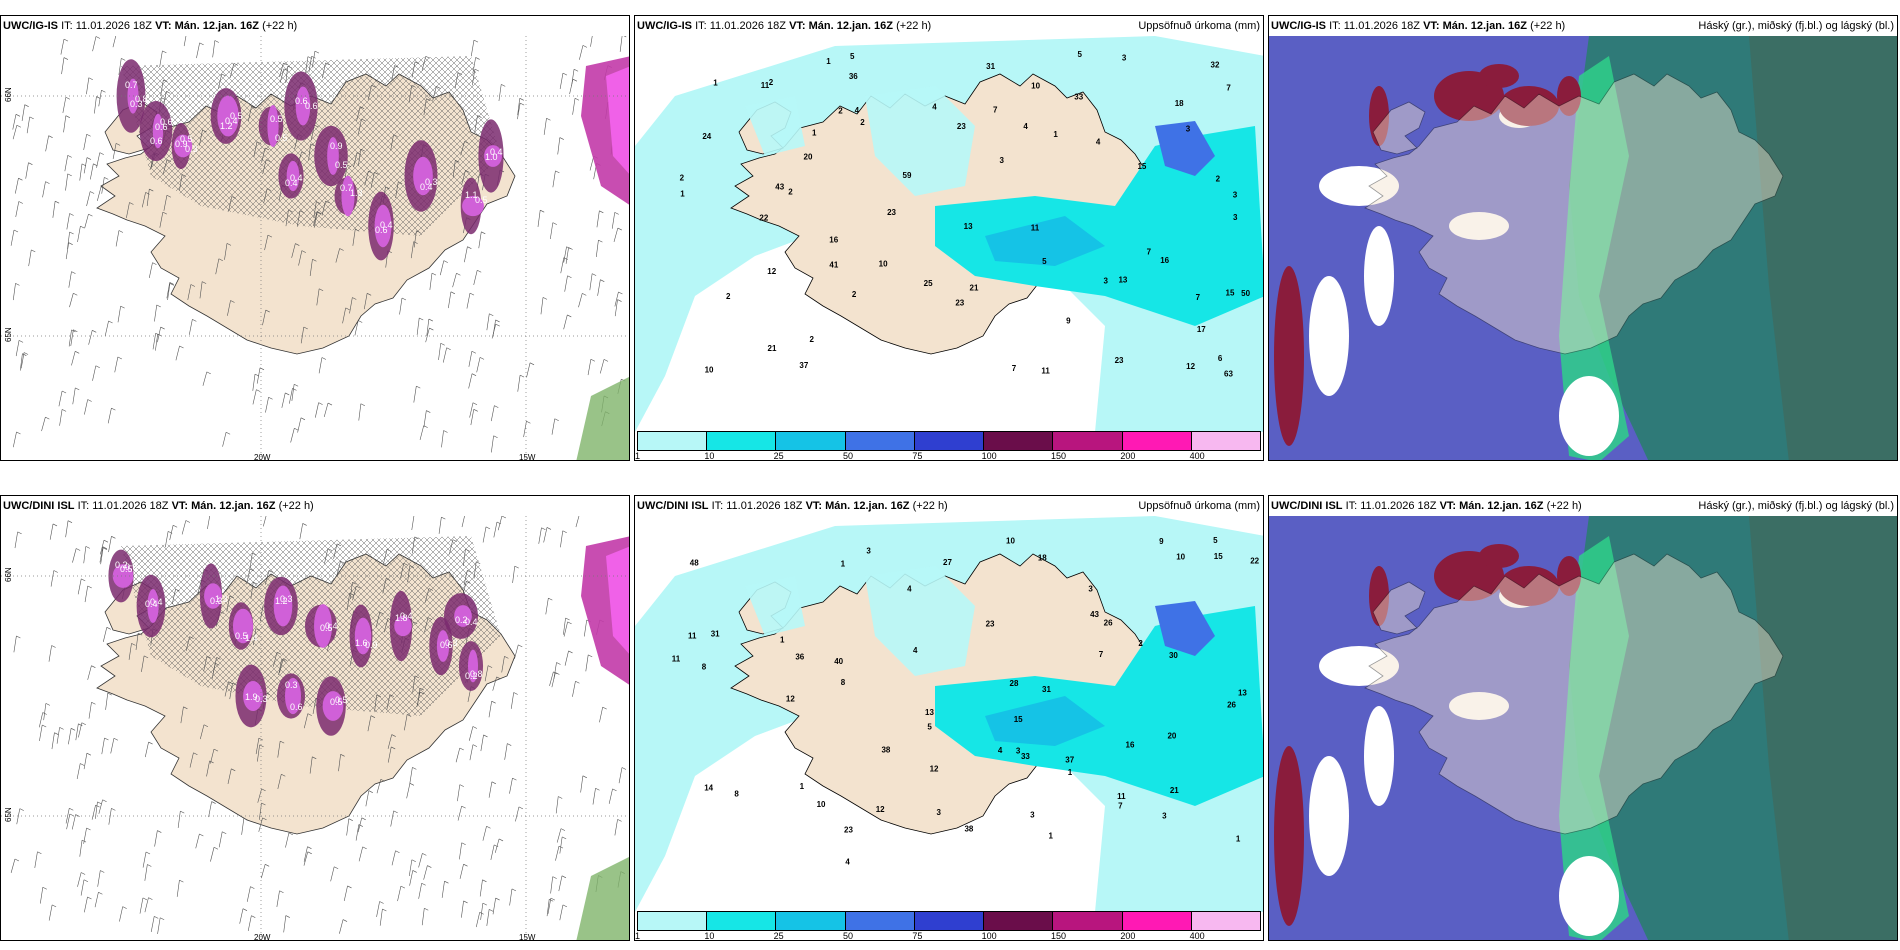  What do you see at coordinates (471, 195) in the screenshot?
I see `visibility-value: 1.1` at bounding box center [471, 195].